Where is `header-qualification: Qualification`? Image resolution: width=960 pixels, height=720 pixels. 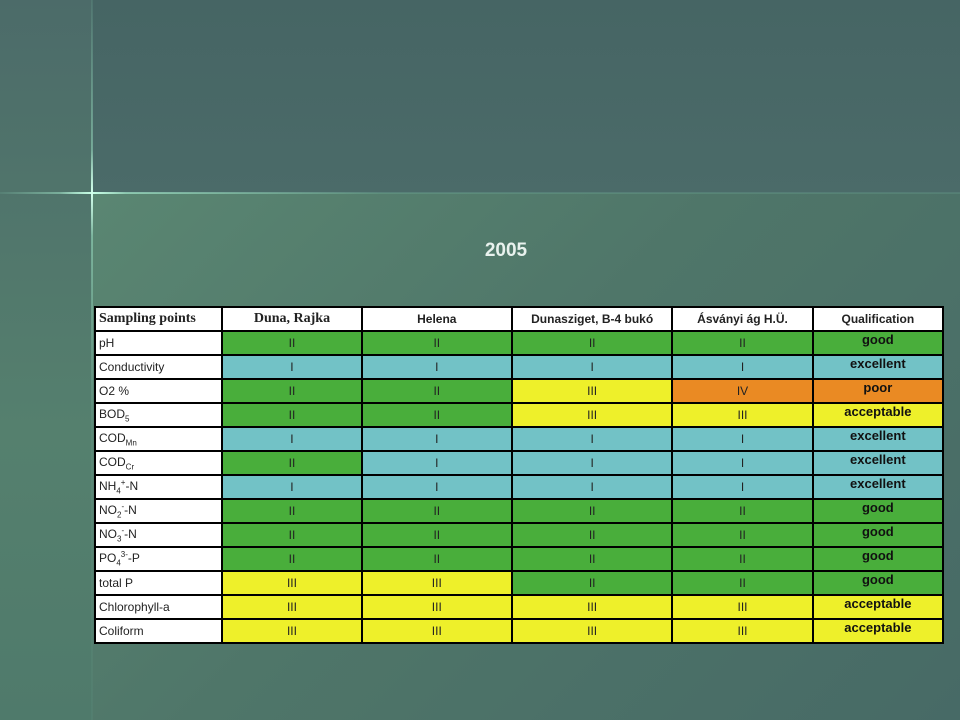
header-qualification: Qualification is located at coordinates (878, 319).